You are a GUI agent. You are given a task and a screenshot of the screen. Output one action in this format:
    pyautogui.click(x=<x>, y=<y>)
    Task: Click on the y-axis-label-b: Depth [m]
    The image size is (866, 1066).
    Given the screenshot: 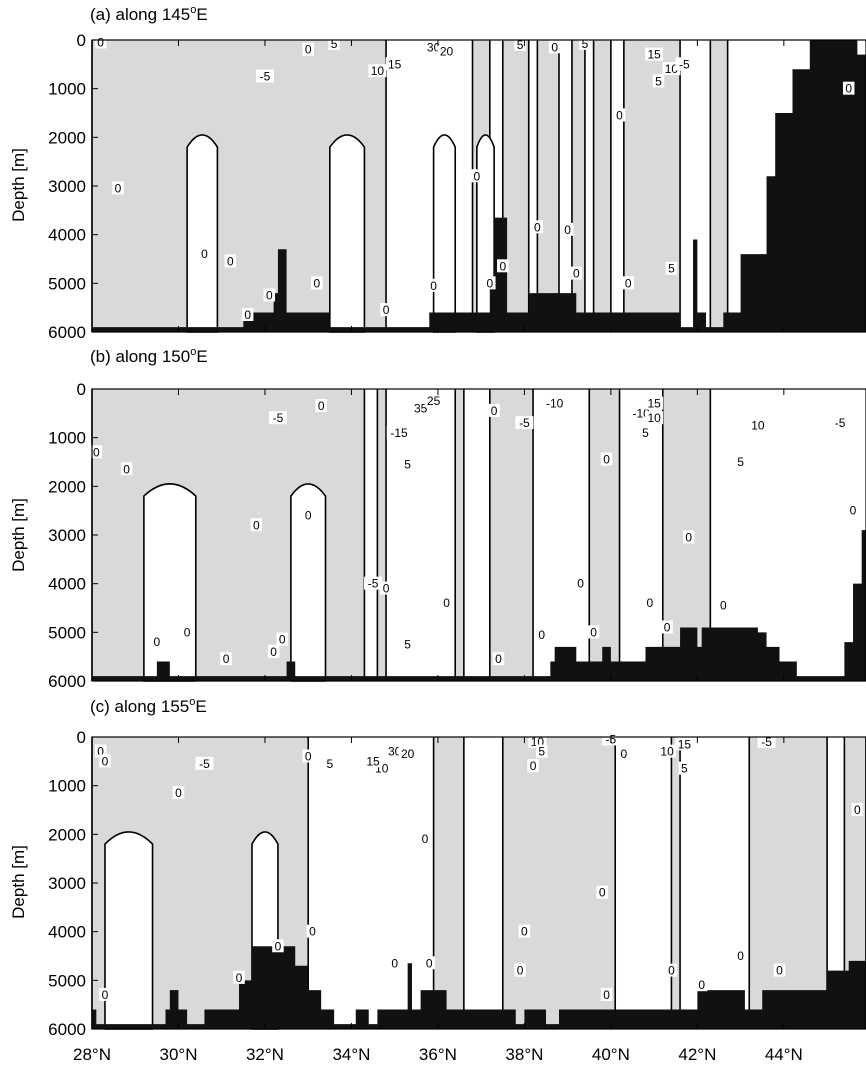 What is the action you would take?
    pyautogui.click(x=18, y=535)
    